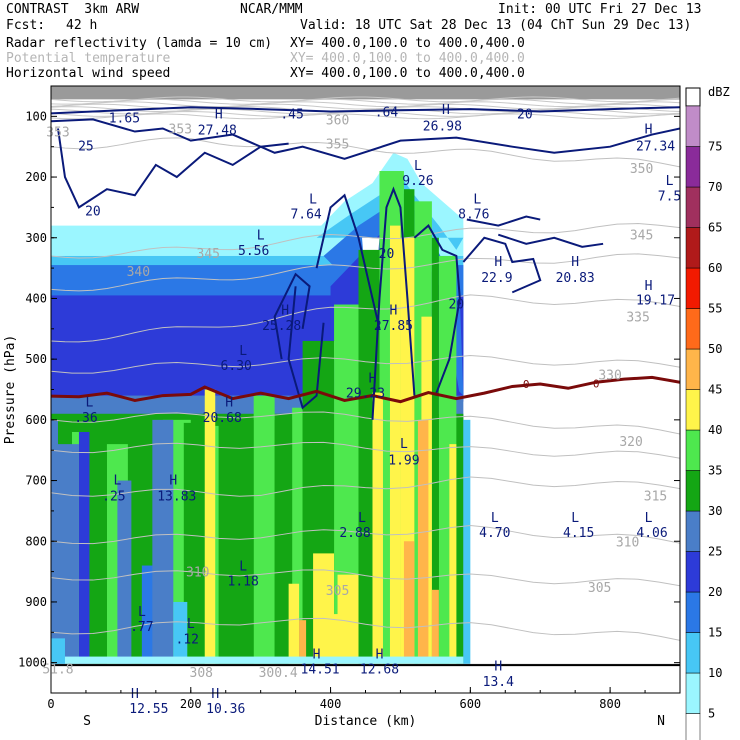 The image size is (740, 740). Describe the element at coordinates (281, 326) in the screenshot. I see `wind-label: 25.28` at that location.